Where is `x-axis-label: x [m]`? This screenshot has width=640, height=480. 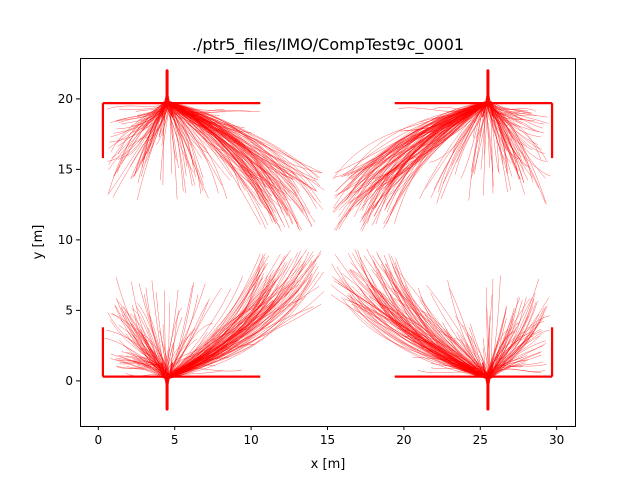
x-axis-label: x [m] is located at coordinates (328, 464).